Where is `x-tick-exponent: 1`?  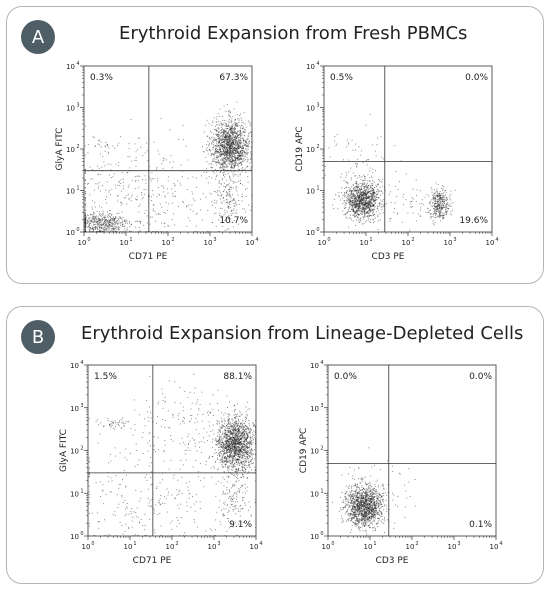
x-tick-exponent: 1 is located at coordinates (370, 240).